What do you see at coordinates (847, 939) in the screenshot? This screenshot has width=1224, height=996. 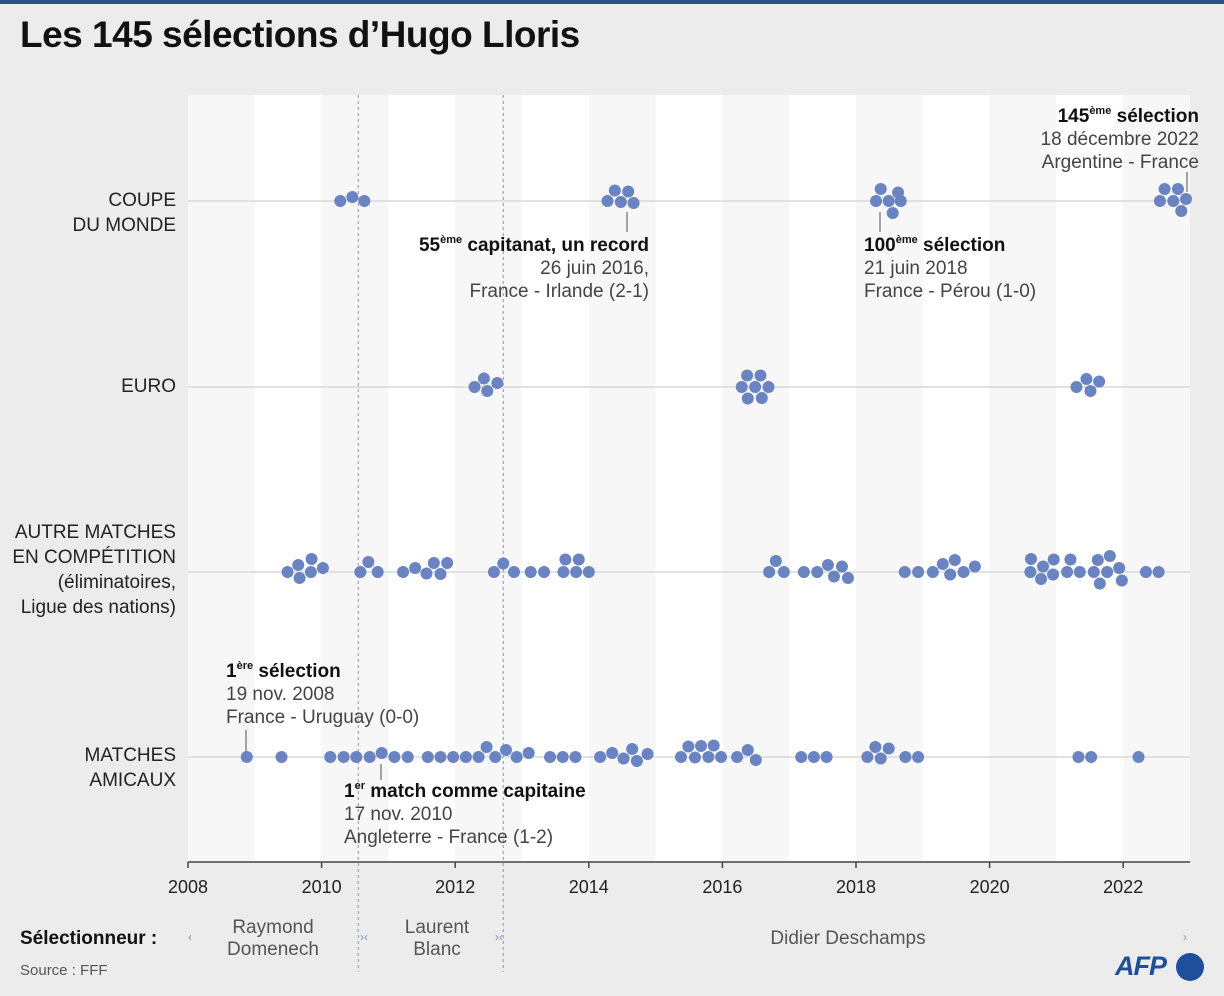 I see `manager-deschamps: Didier Deschamps` at bounding box center [847, 939].